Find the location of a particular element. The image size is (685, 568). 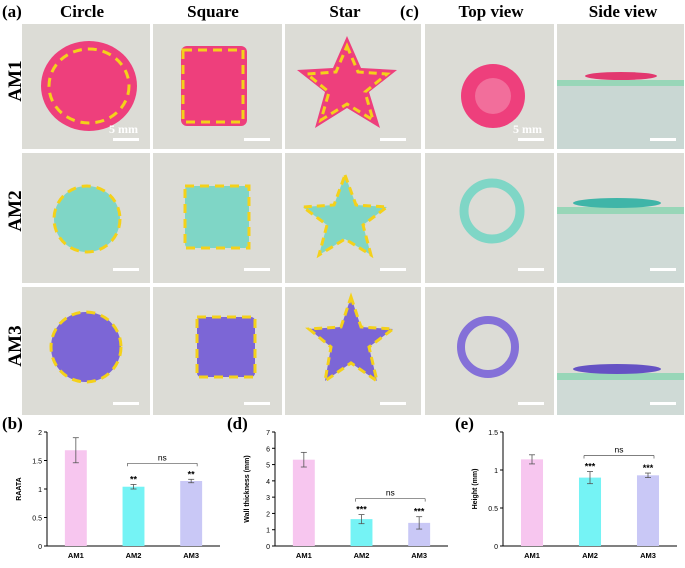

column-header-circle: Circle is located at coordinates (82, 11).